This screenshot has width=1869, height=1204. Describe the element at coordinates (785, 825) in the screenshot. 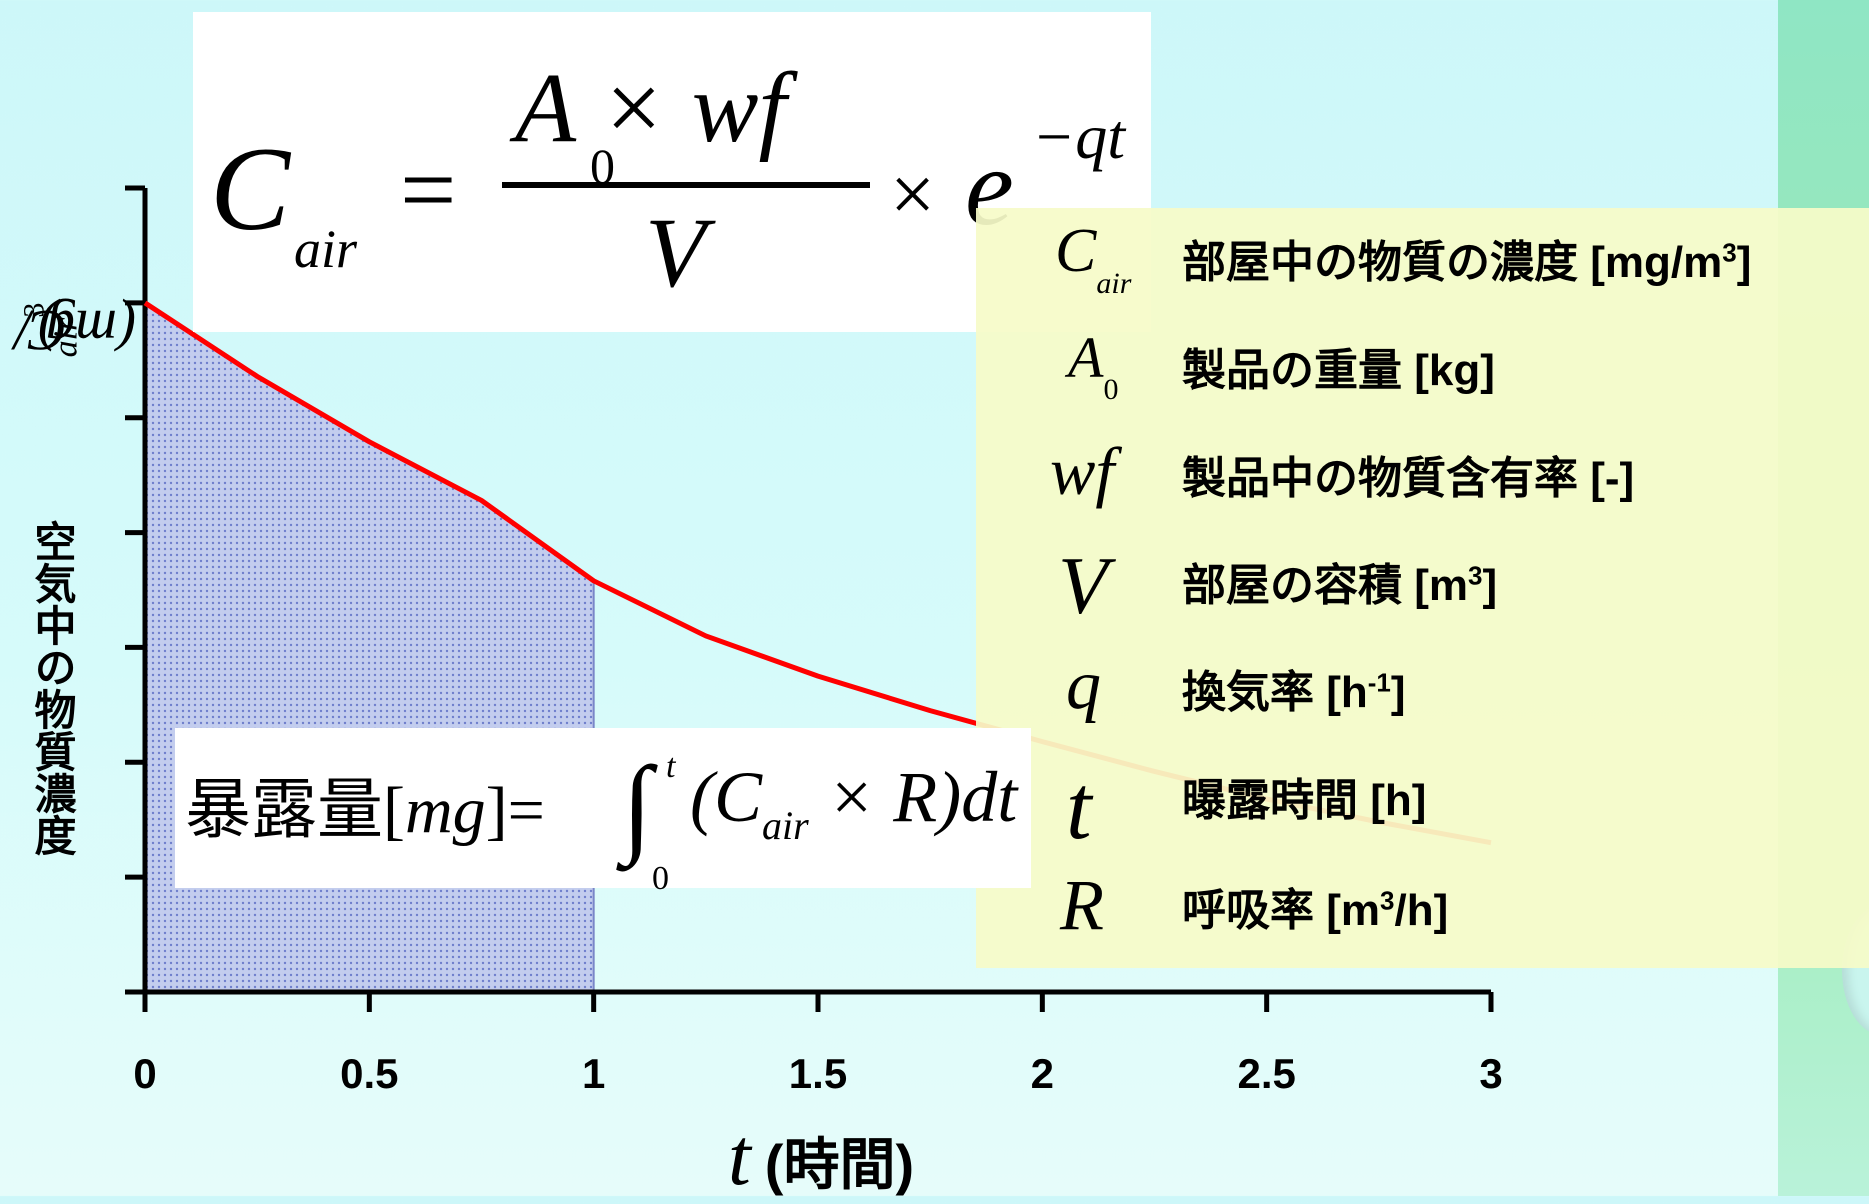

I see `integrand-sub: air` at that location.